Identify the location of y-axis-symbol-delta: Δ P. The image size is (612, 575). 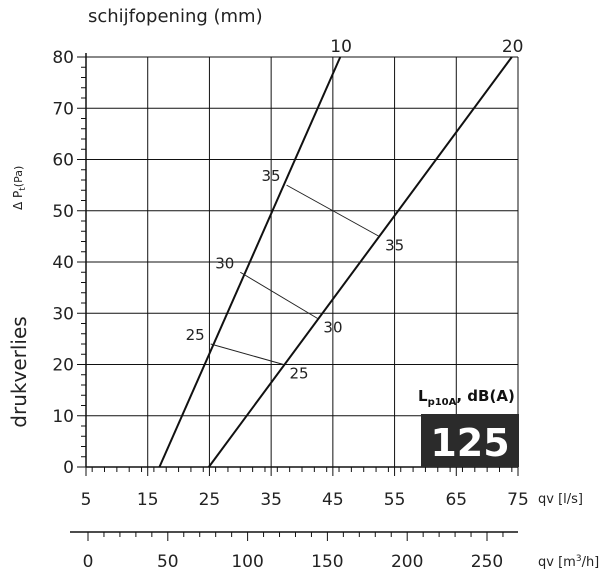
(18, 200).